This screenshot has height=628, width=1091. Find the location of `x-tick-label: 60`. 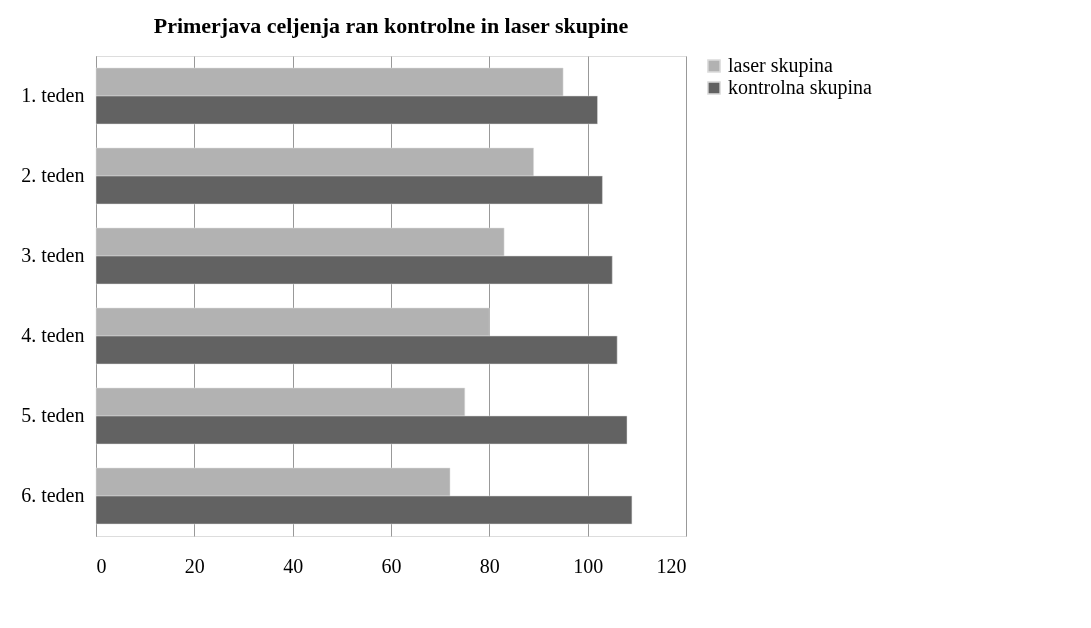

x-tick-label: 60 is located at coordinates (391, 565).